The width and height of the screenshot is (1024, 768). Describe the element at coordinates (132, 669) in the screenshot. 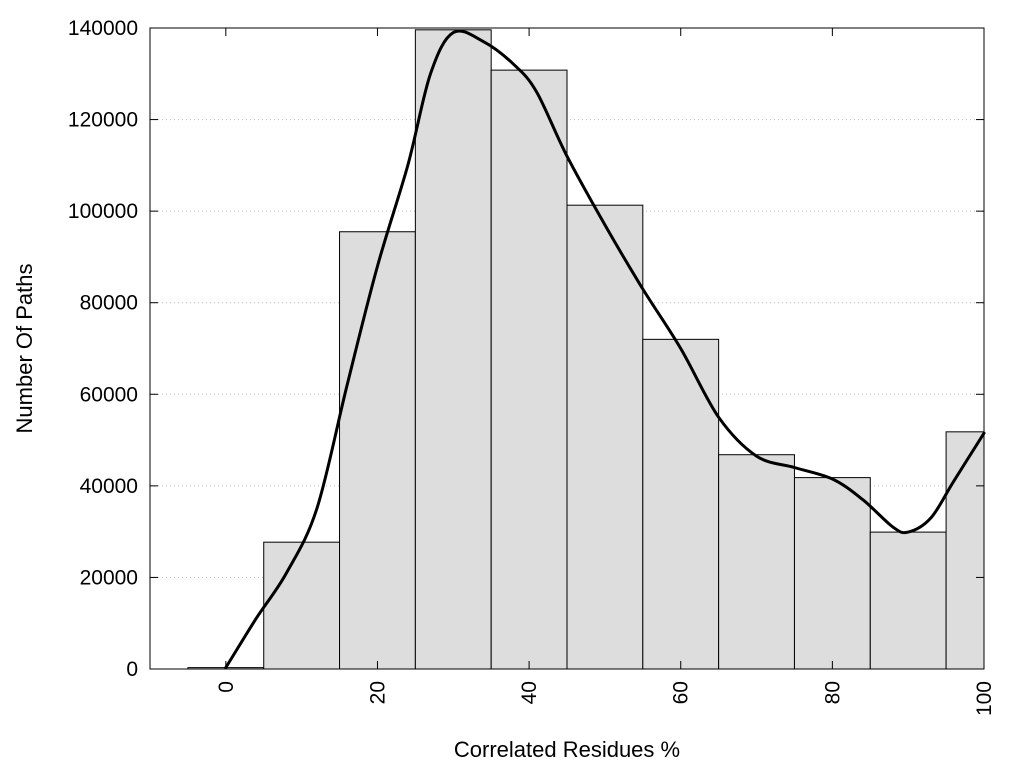

I see `y-tick-label: 0` at that location.